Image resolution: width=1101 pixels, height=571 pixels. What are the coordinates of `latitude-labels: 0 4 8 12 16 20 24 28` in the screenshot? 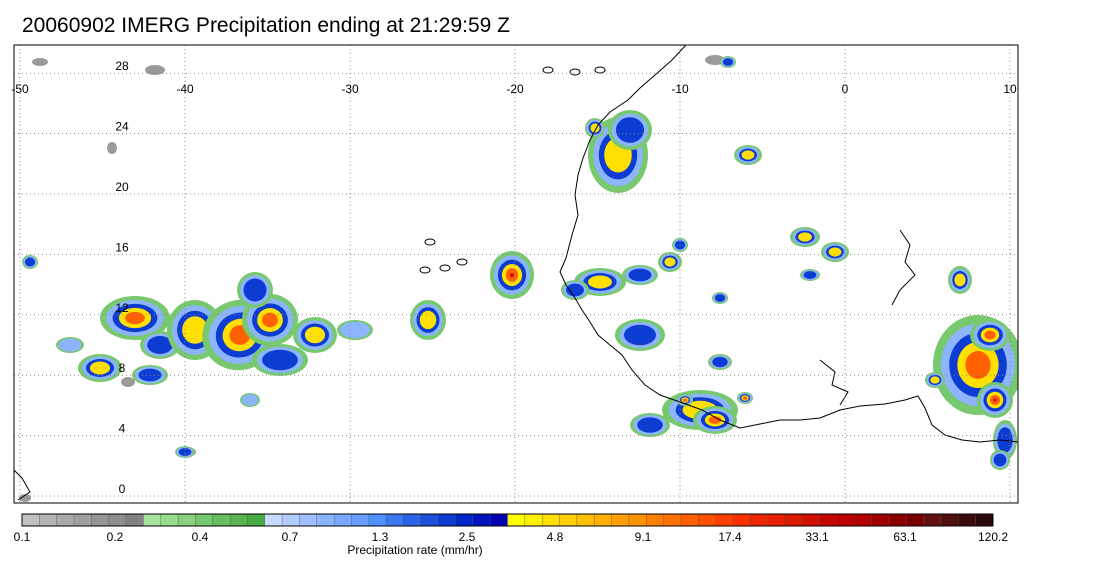 It's located at (122, 277).